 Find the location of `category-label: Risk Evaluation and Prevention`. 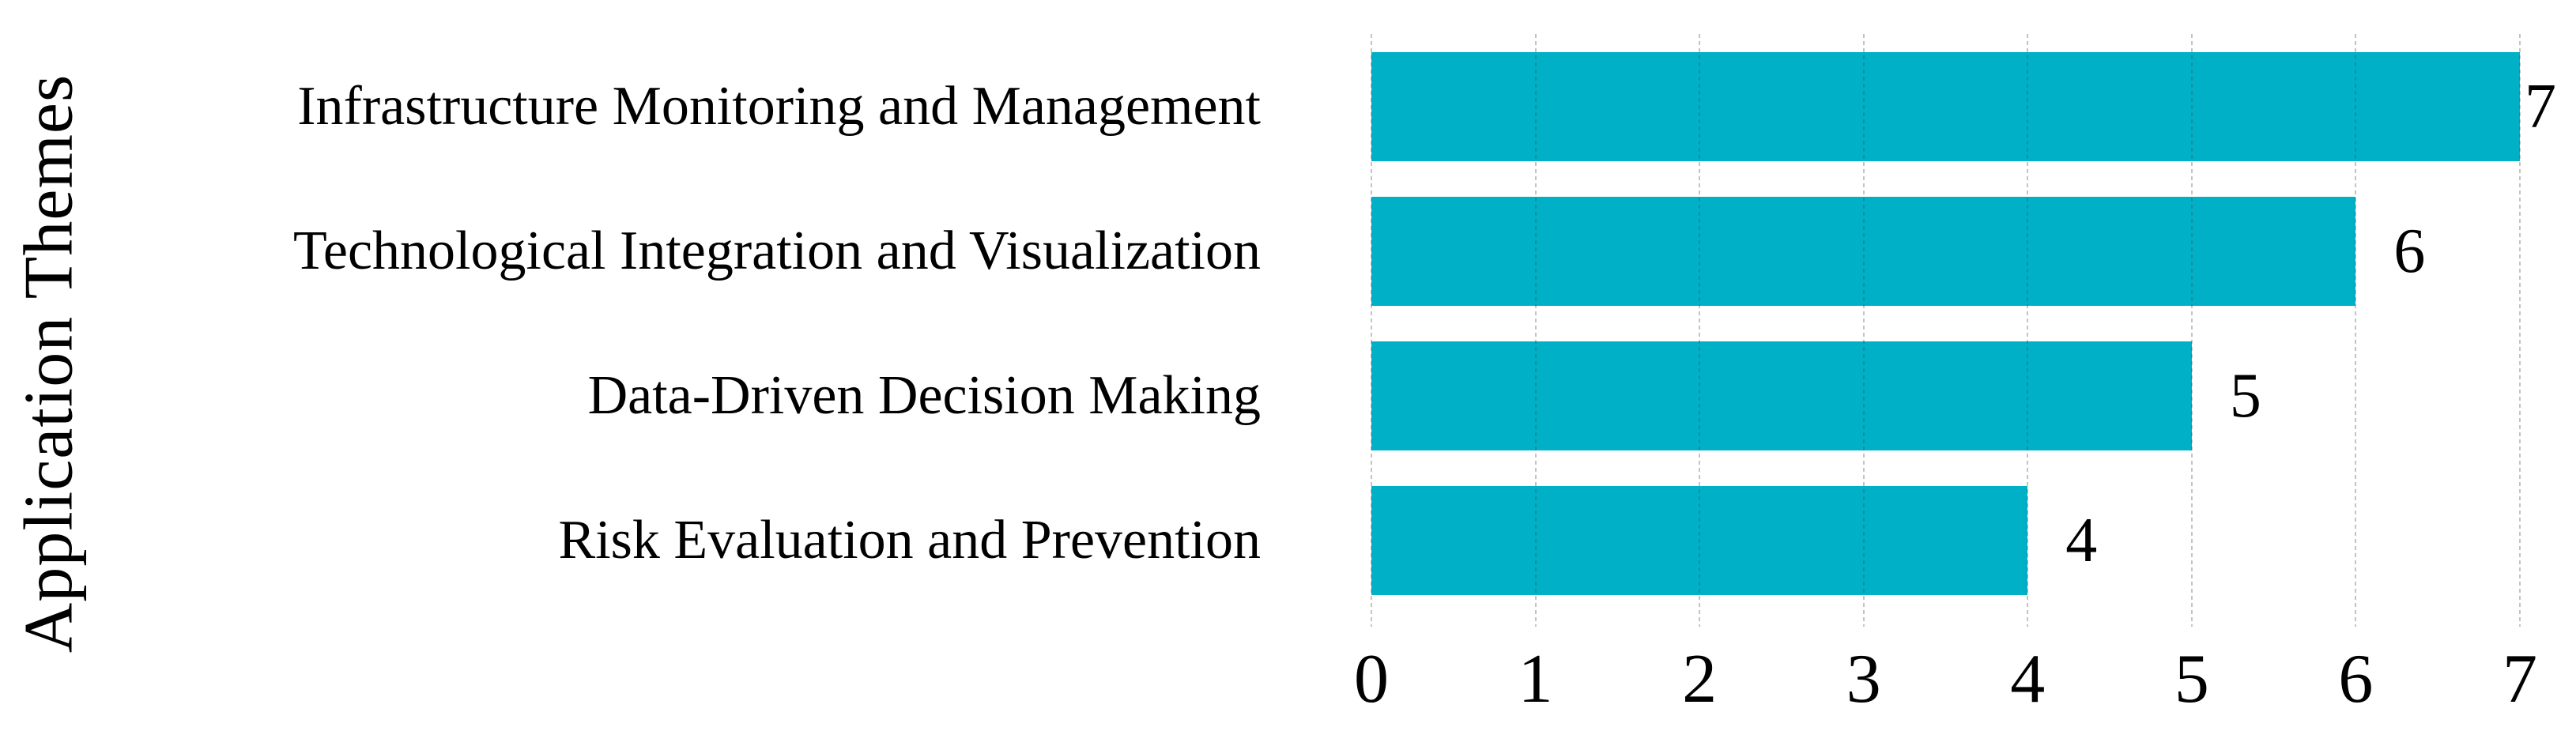

category-label: Risk Evaluation and Prevention is located at coordinates (909, 540).